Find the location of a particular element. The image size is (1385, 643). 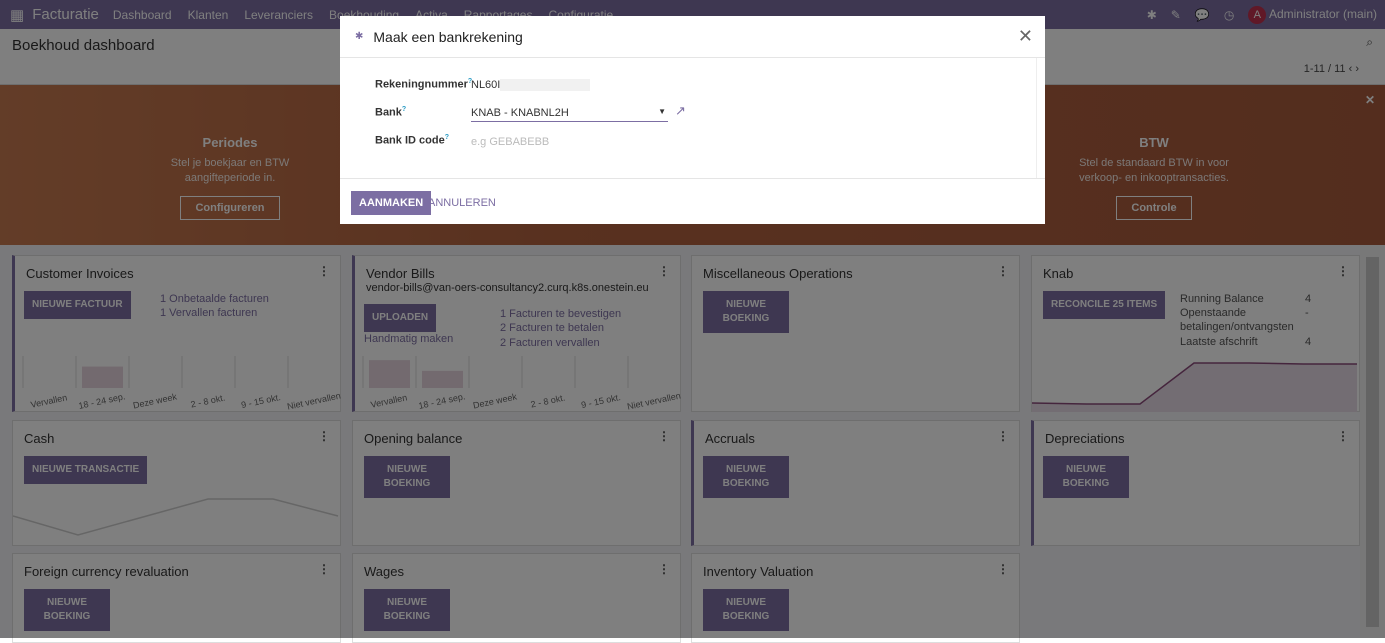

label-text: Bank ID code is located at coordinates (410, 140).